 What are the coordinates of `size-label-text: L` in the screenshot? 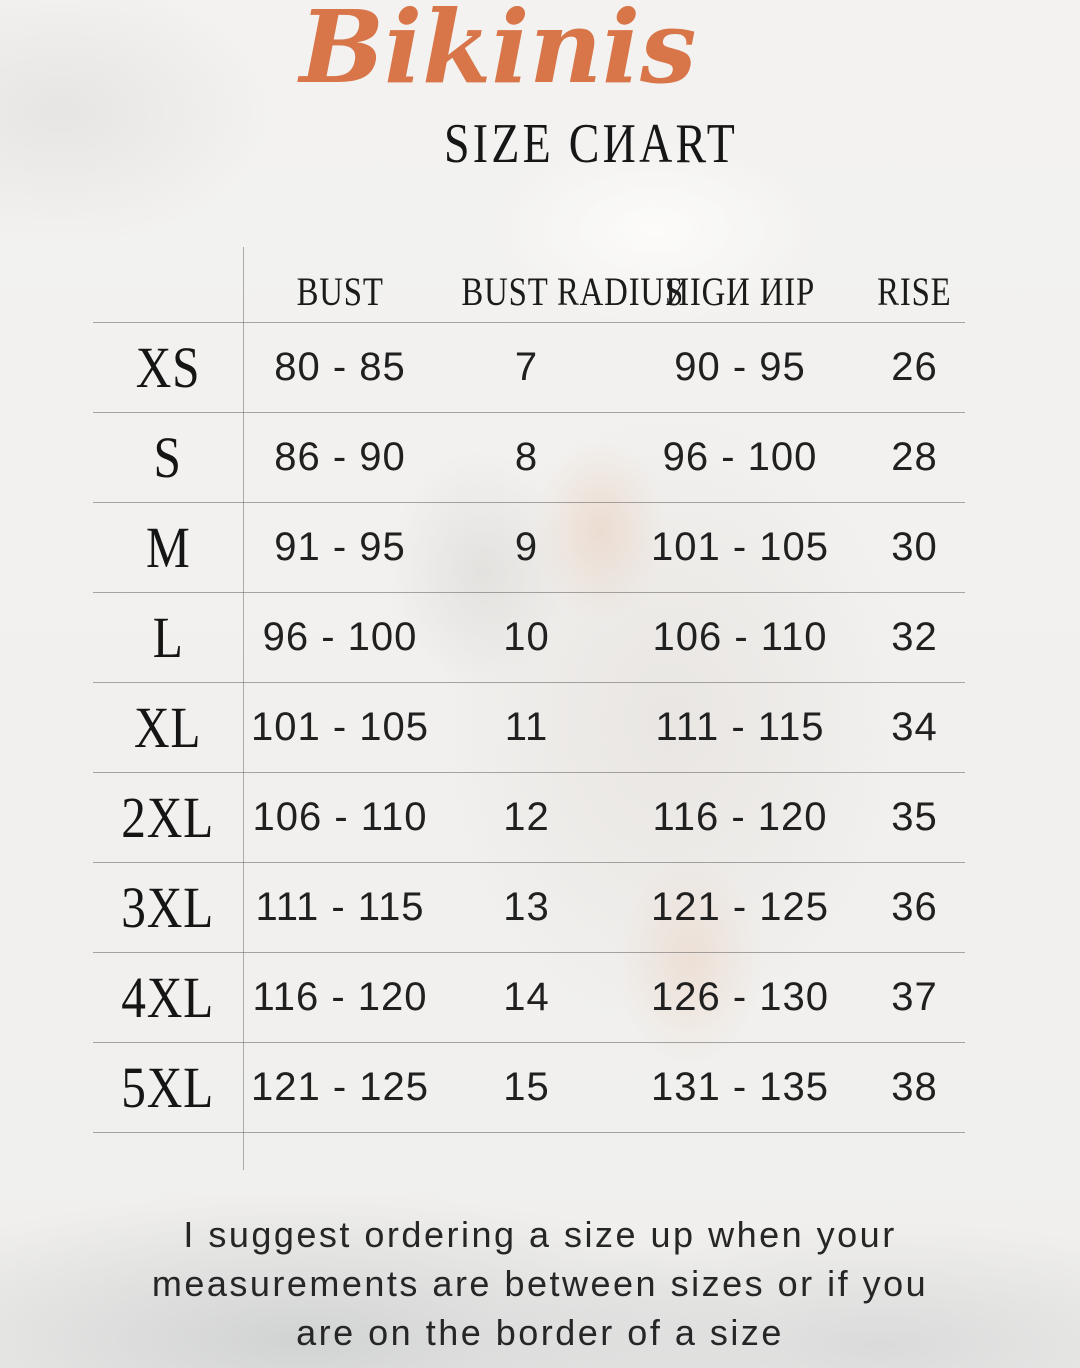 It's located at (168, 637).